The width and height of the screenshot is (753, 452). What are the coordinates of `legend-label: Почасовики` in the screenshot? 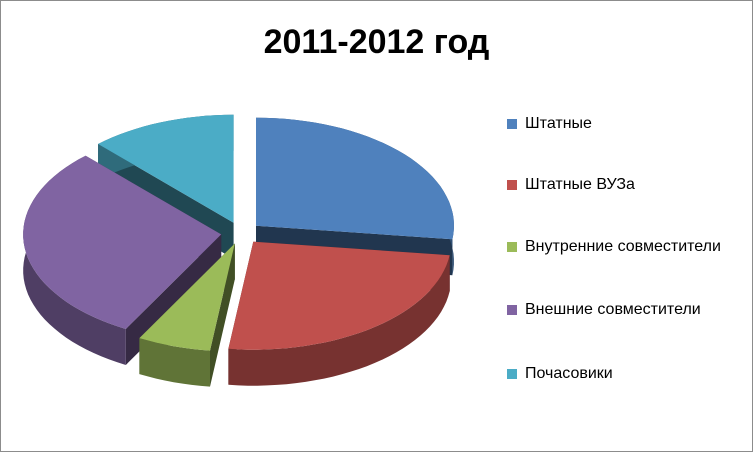 It's located at (569, 373).